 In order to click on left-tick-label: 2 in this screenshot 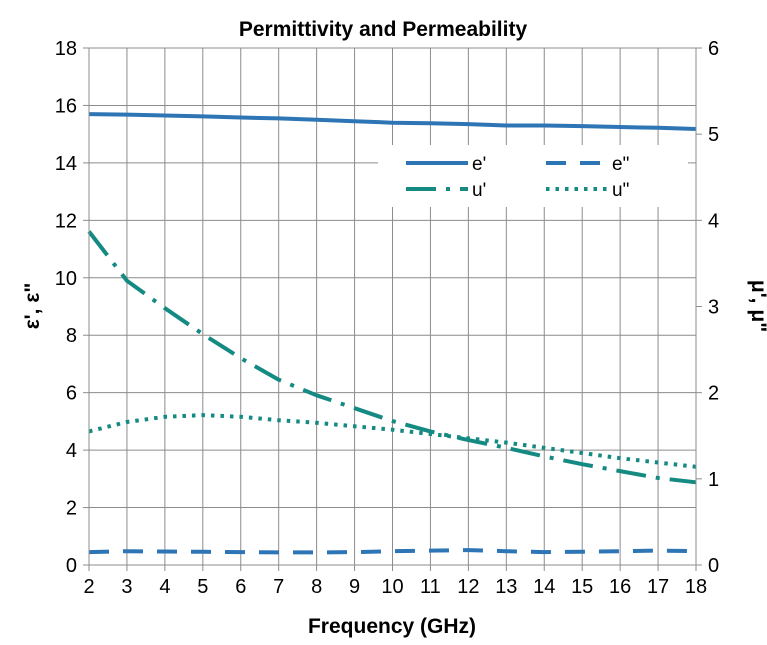, I will do `click(71, 509)`.